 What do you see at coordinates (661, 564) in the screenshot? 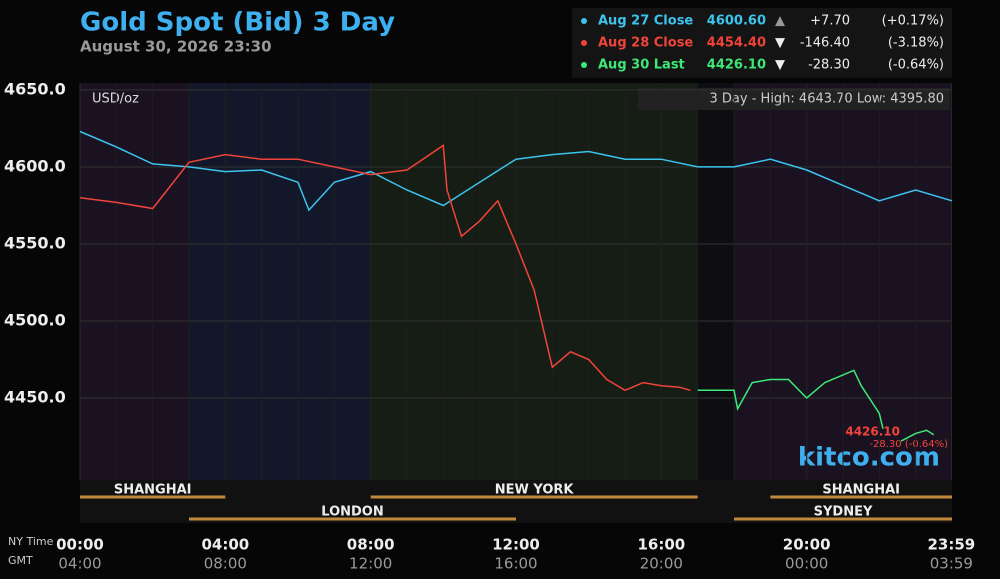
I see `x2-tick-label: 20:00` at bounding box center [661, 564].